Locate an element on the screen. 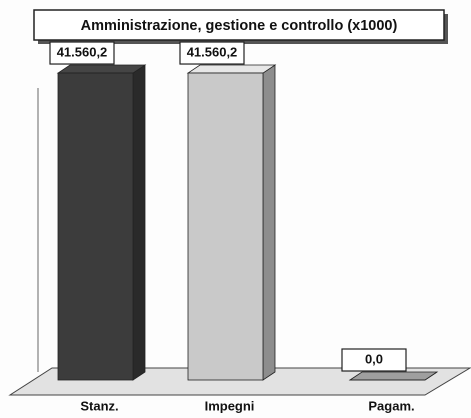 The image size is (471, 418). x-tick-label: Stanz. is located at coordinates (99, 405).